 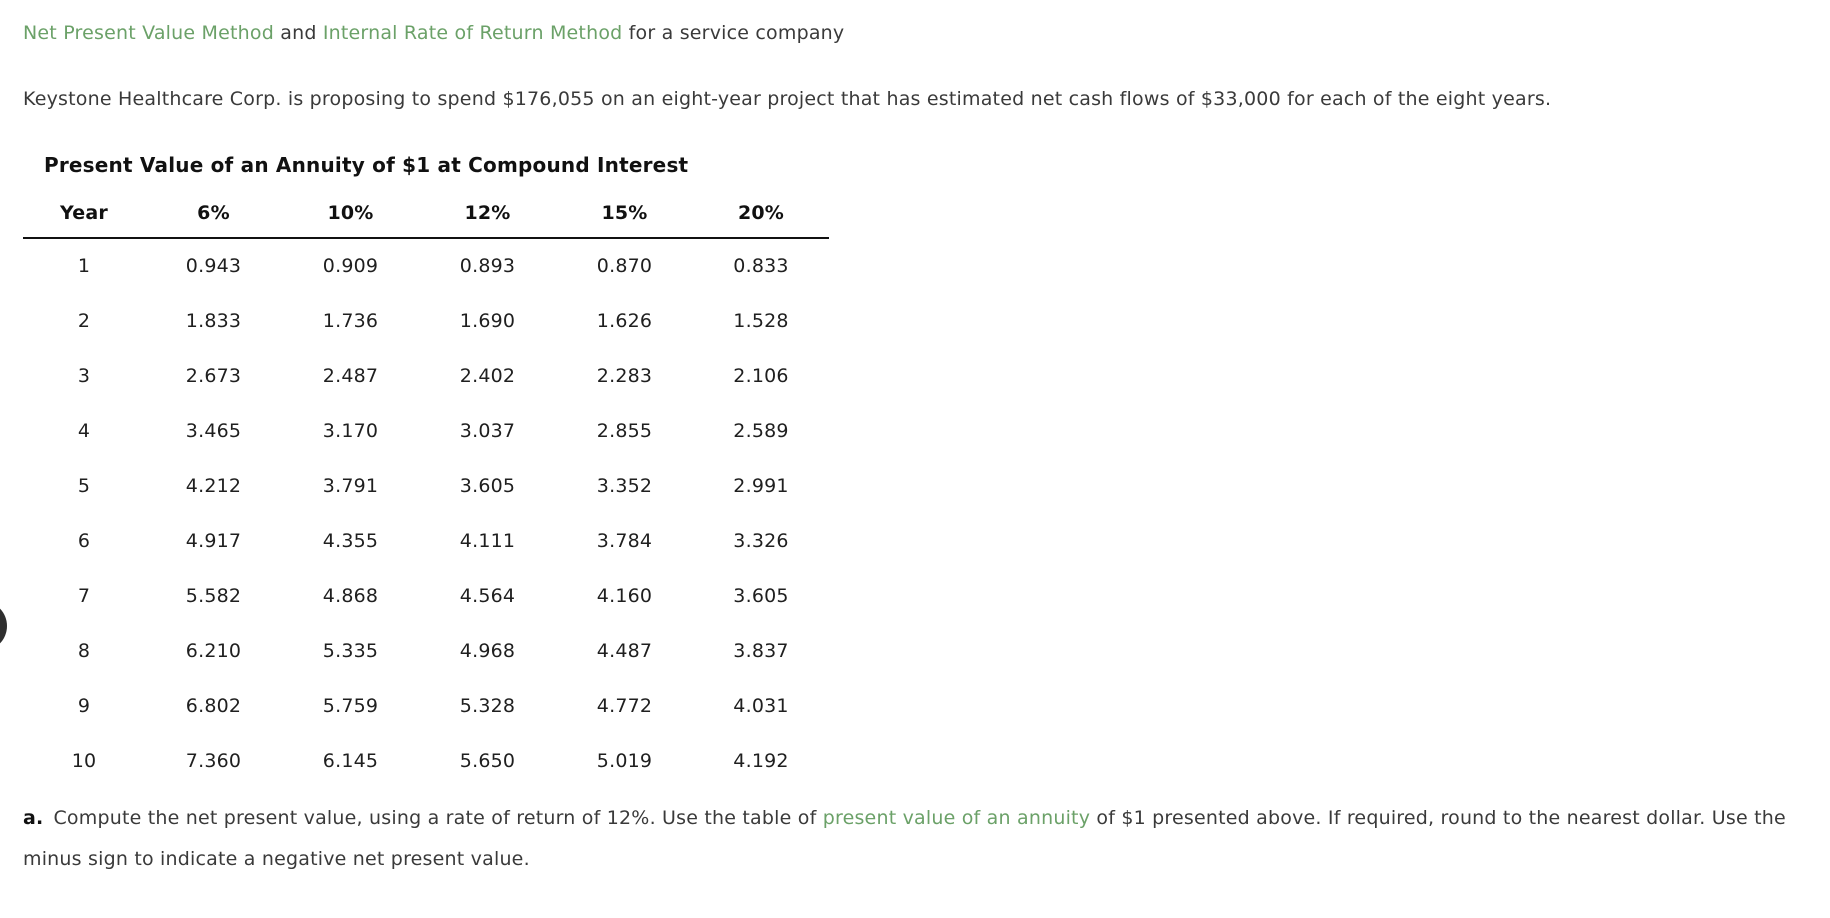 I want to click on table-cell: 3.326, so click(x=761, y=540).